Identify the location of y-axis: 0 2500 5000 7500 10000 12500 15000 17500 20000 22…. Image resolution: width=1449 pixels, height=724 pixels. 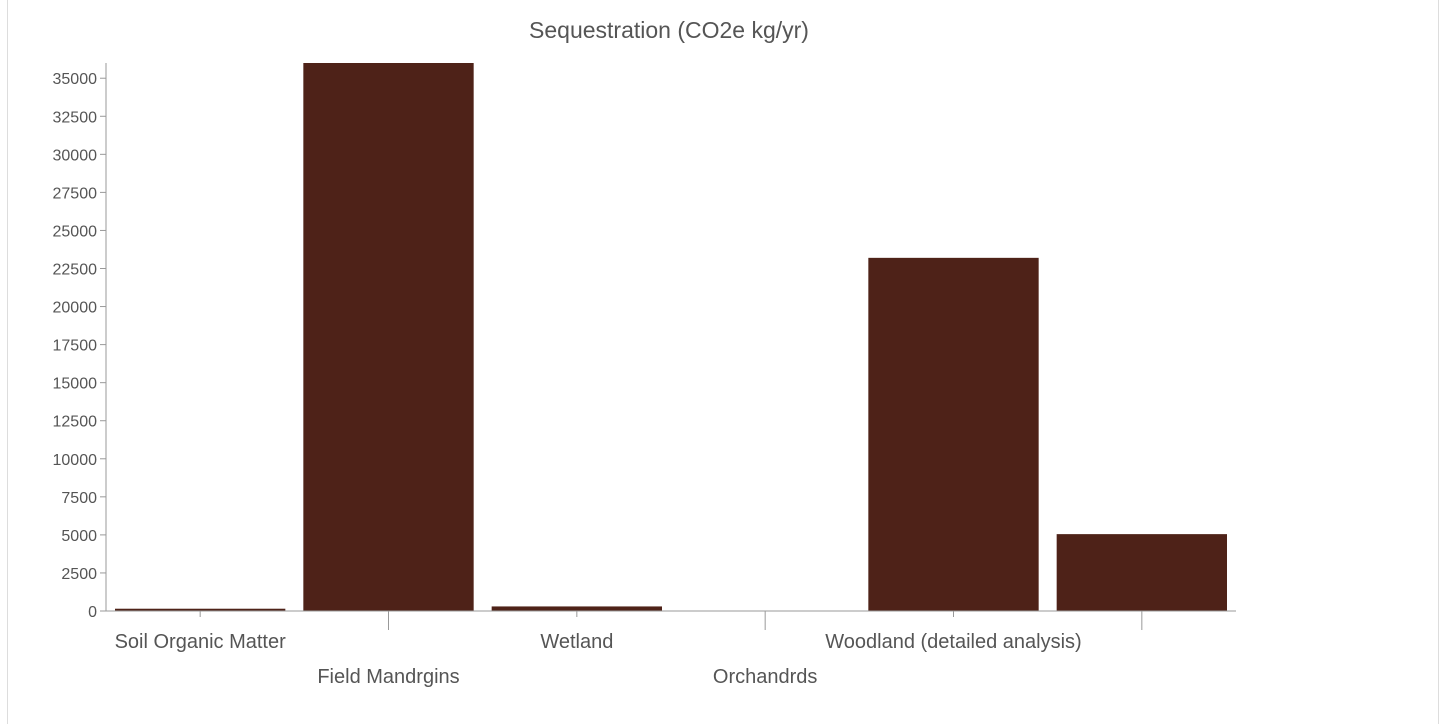
(80, 342).